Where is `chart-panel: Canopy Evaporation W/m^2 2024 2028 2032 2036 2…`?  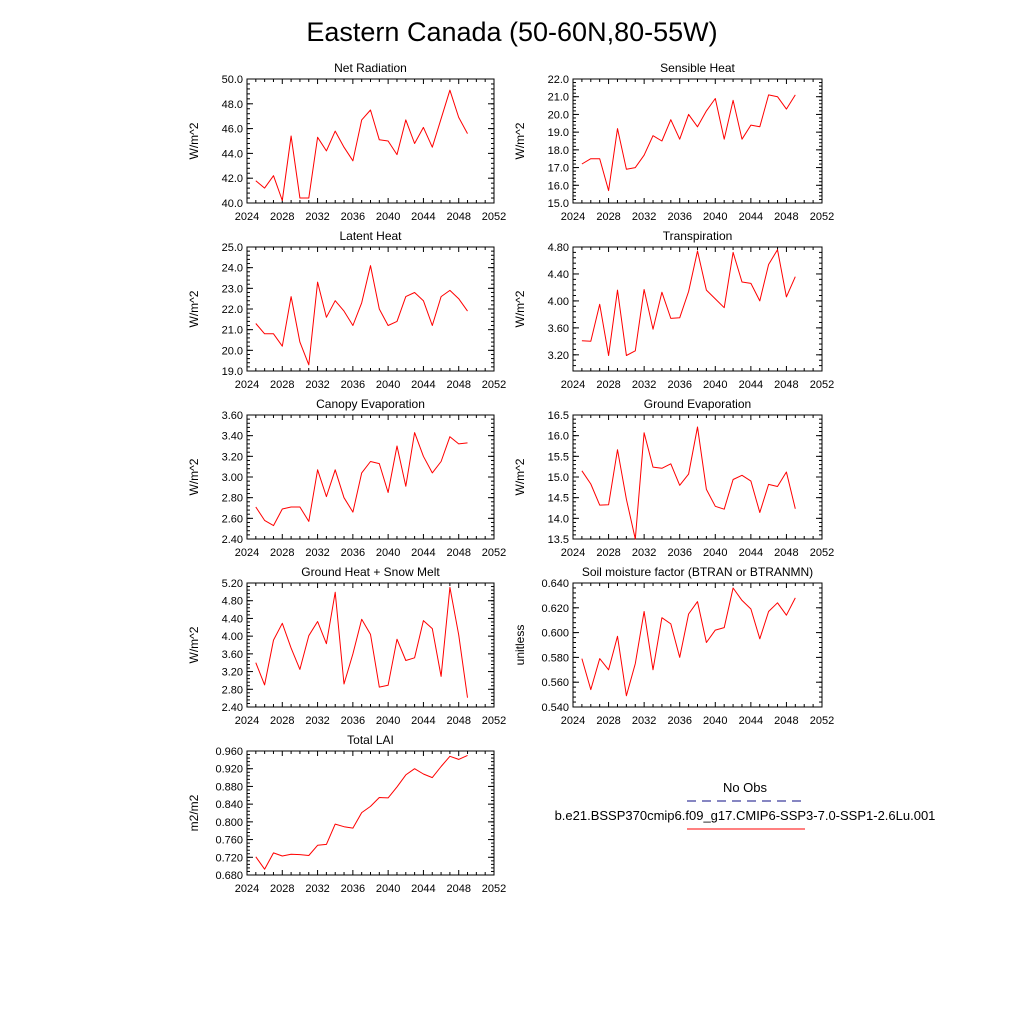 chart-panel: Canopy Evaporation W/m^2 2024 2028 2032 2036 2… is located at coordinates (346, 478).